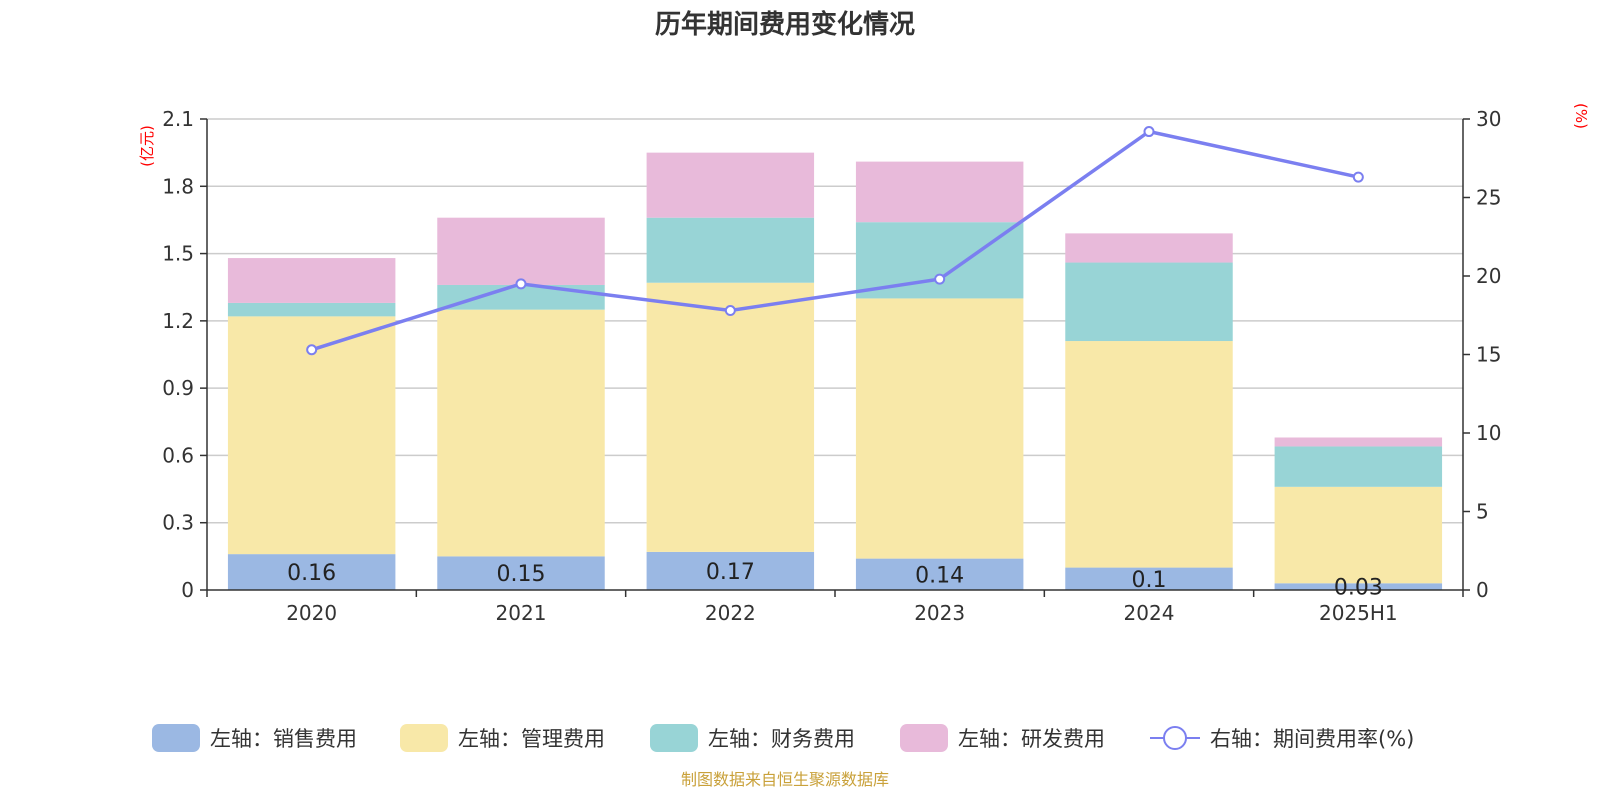  Describe the element at coordinates (521, 613) in the screenshot. I see `x-axis-tick-label: 2021` at that location.